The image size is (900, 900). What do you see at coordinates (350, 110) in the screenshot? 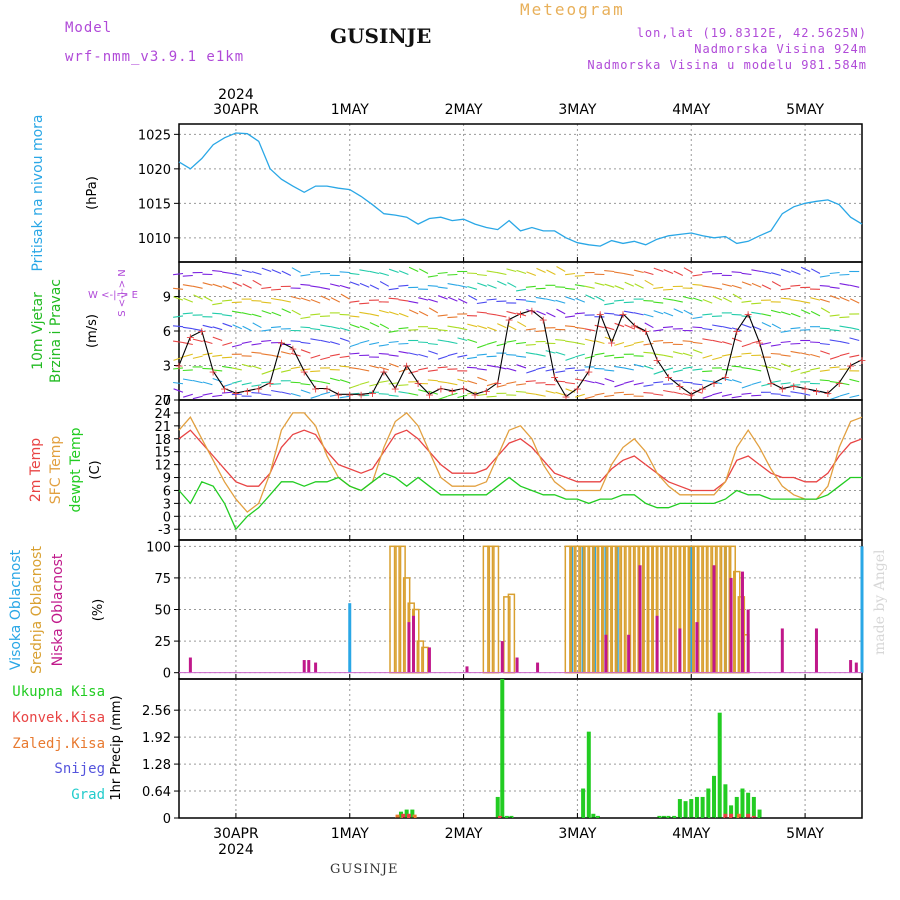
I see `top-date-label: 1MAY` at bounding box center [350, 110].